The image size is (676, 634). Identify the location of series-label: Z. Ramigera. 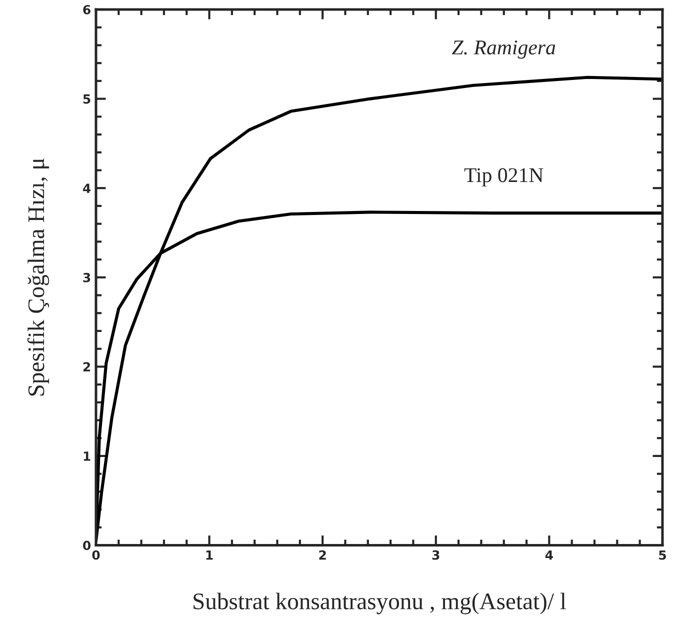
(504, 49).